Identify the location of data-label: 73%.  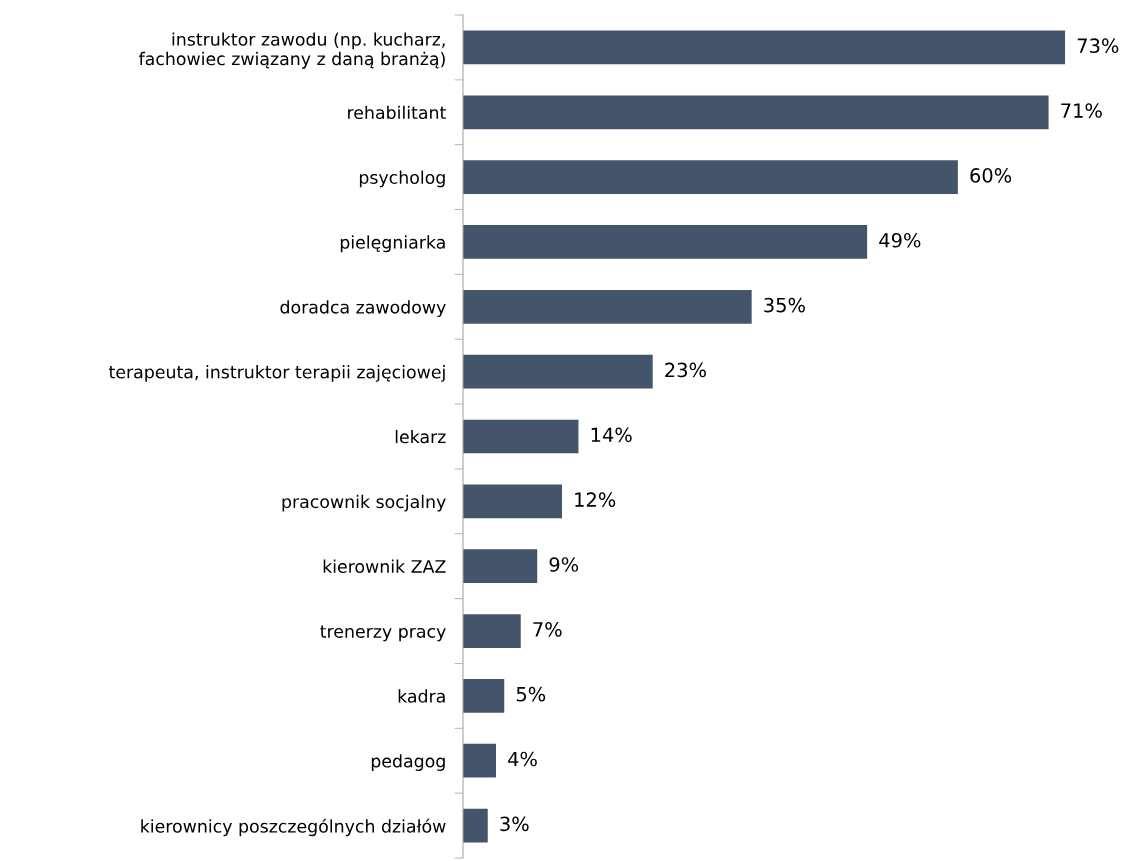
(1098, 46).